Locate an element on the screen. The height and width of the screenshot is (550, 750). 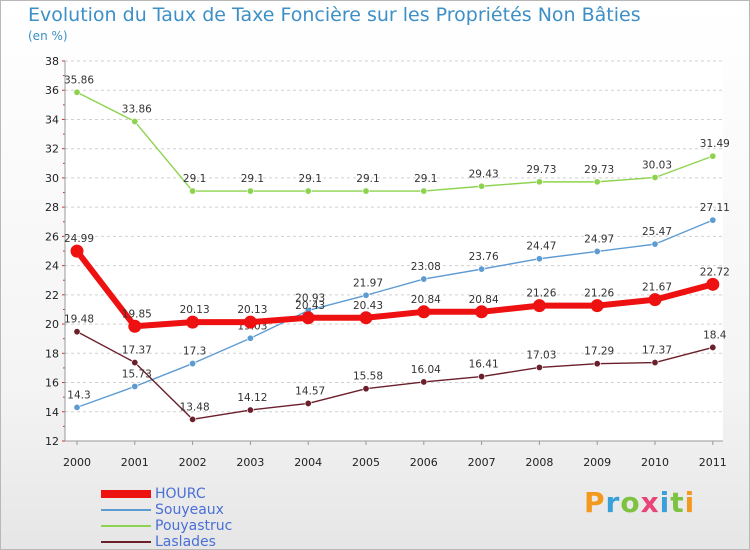
data-label: 24.97 is located at coordinates (599, 239).